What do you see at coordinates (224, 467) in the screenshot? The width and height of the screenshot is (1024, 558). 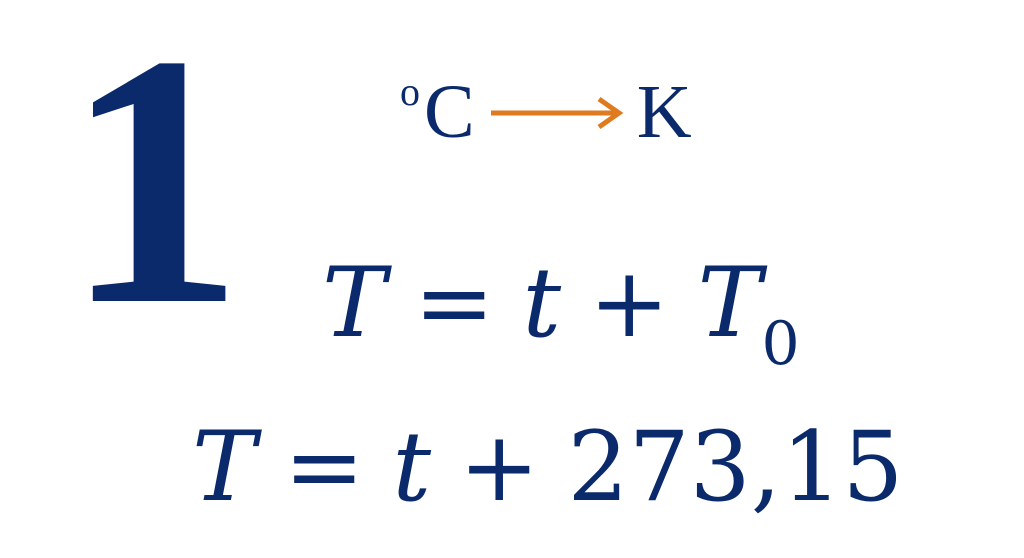 I see `eq2-lhs: T` at bounding box center [224, 467].